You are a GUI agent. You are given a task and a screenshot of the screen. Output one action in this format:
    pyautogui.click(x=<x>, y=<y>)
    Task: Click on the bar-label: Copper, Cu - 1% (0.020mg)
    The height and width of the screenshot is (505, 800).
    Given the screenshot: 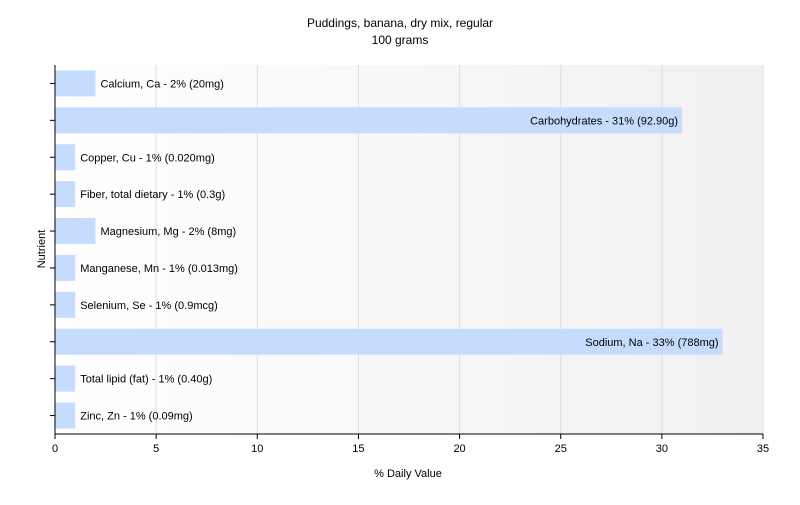 What is the action you would take?
    pyautogui.click(x=147, y=158)
    